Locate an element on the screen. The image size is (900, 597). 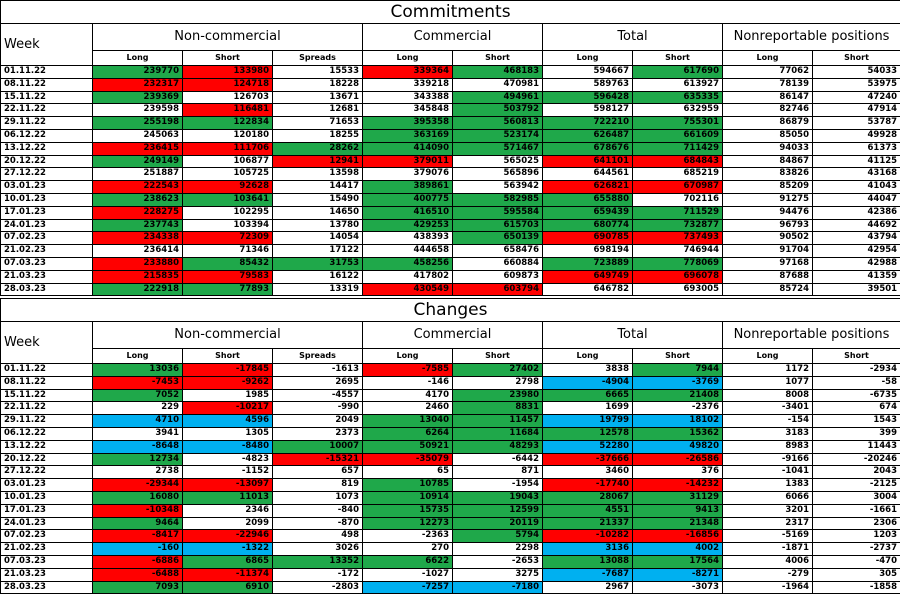
value-cell: 42954 is located at coordinates (855, 251).